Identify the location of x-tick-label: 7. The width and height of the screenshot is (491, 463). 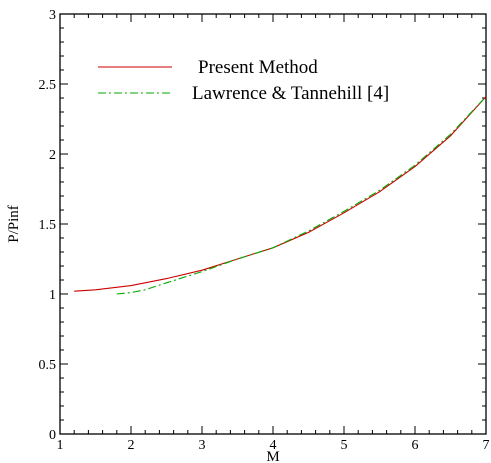
(486, 445).